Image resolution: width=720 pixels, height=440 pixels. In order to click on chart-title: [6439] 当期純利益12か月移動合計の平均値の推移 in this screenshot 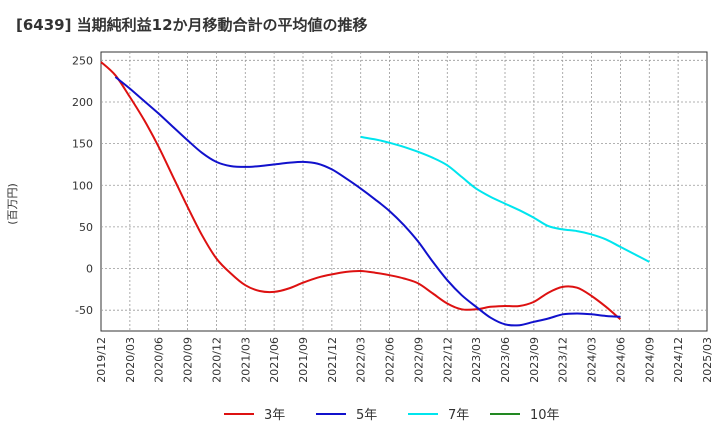, I will do `click(192, 25)`.